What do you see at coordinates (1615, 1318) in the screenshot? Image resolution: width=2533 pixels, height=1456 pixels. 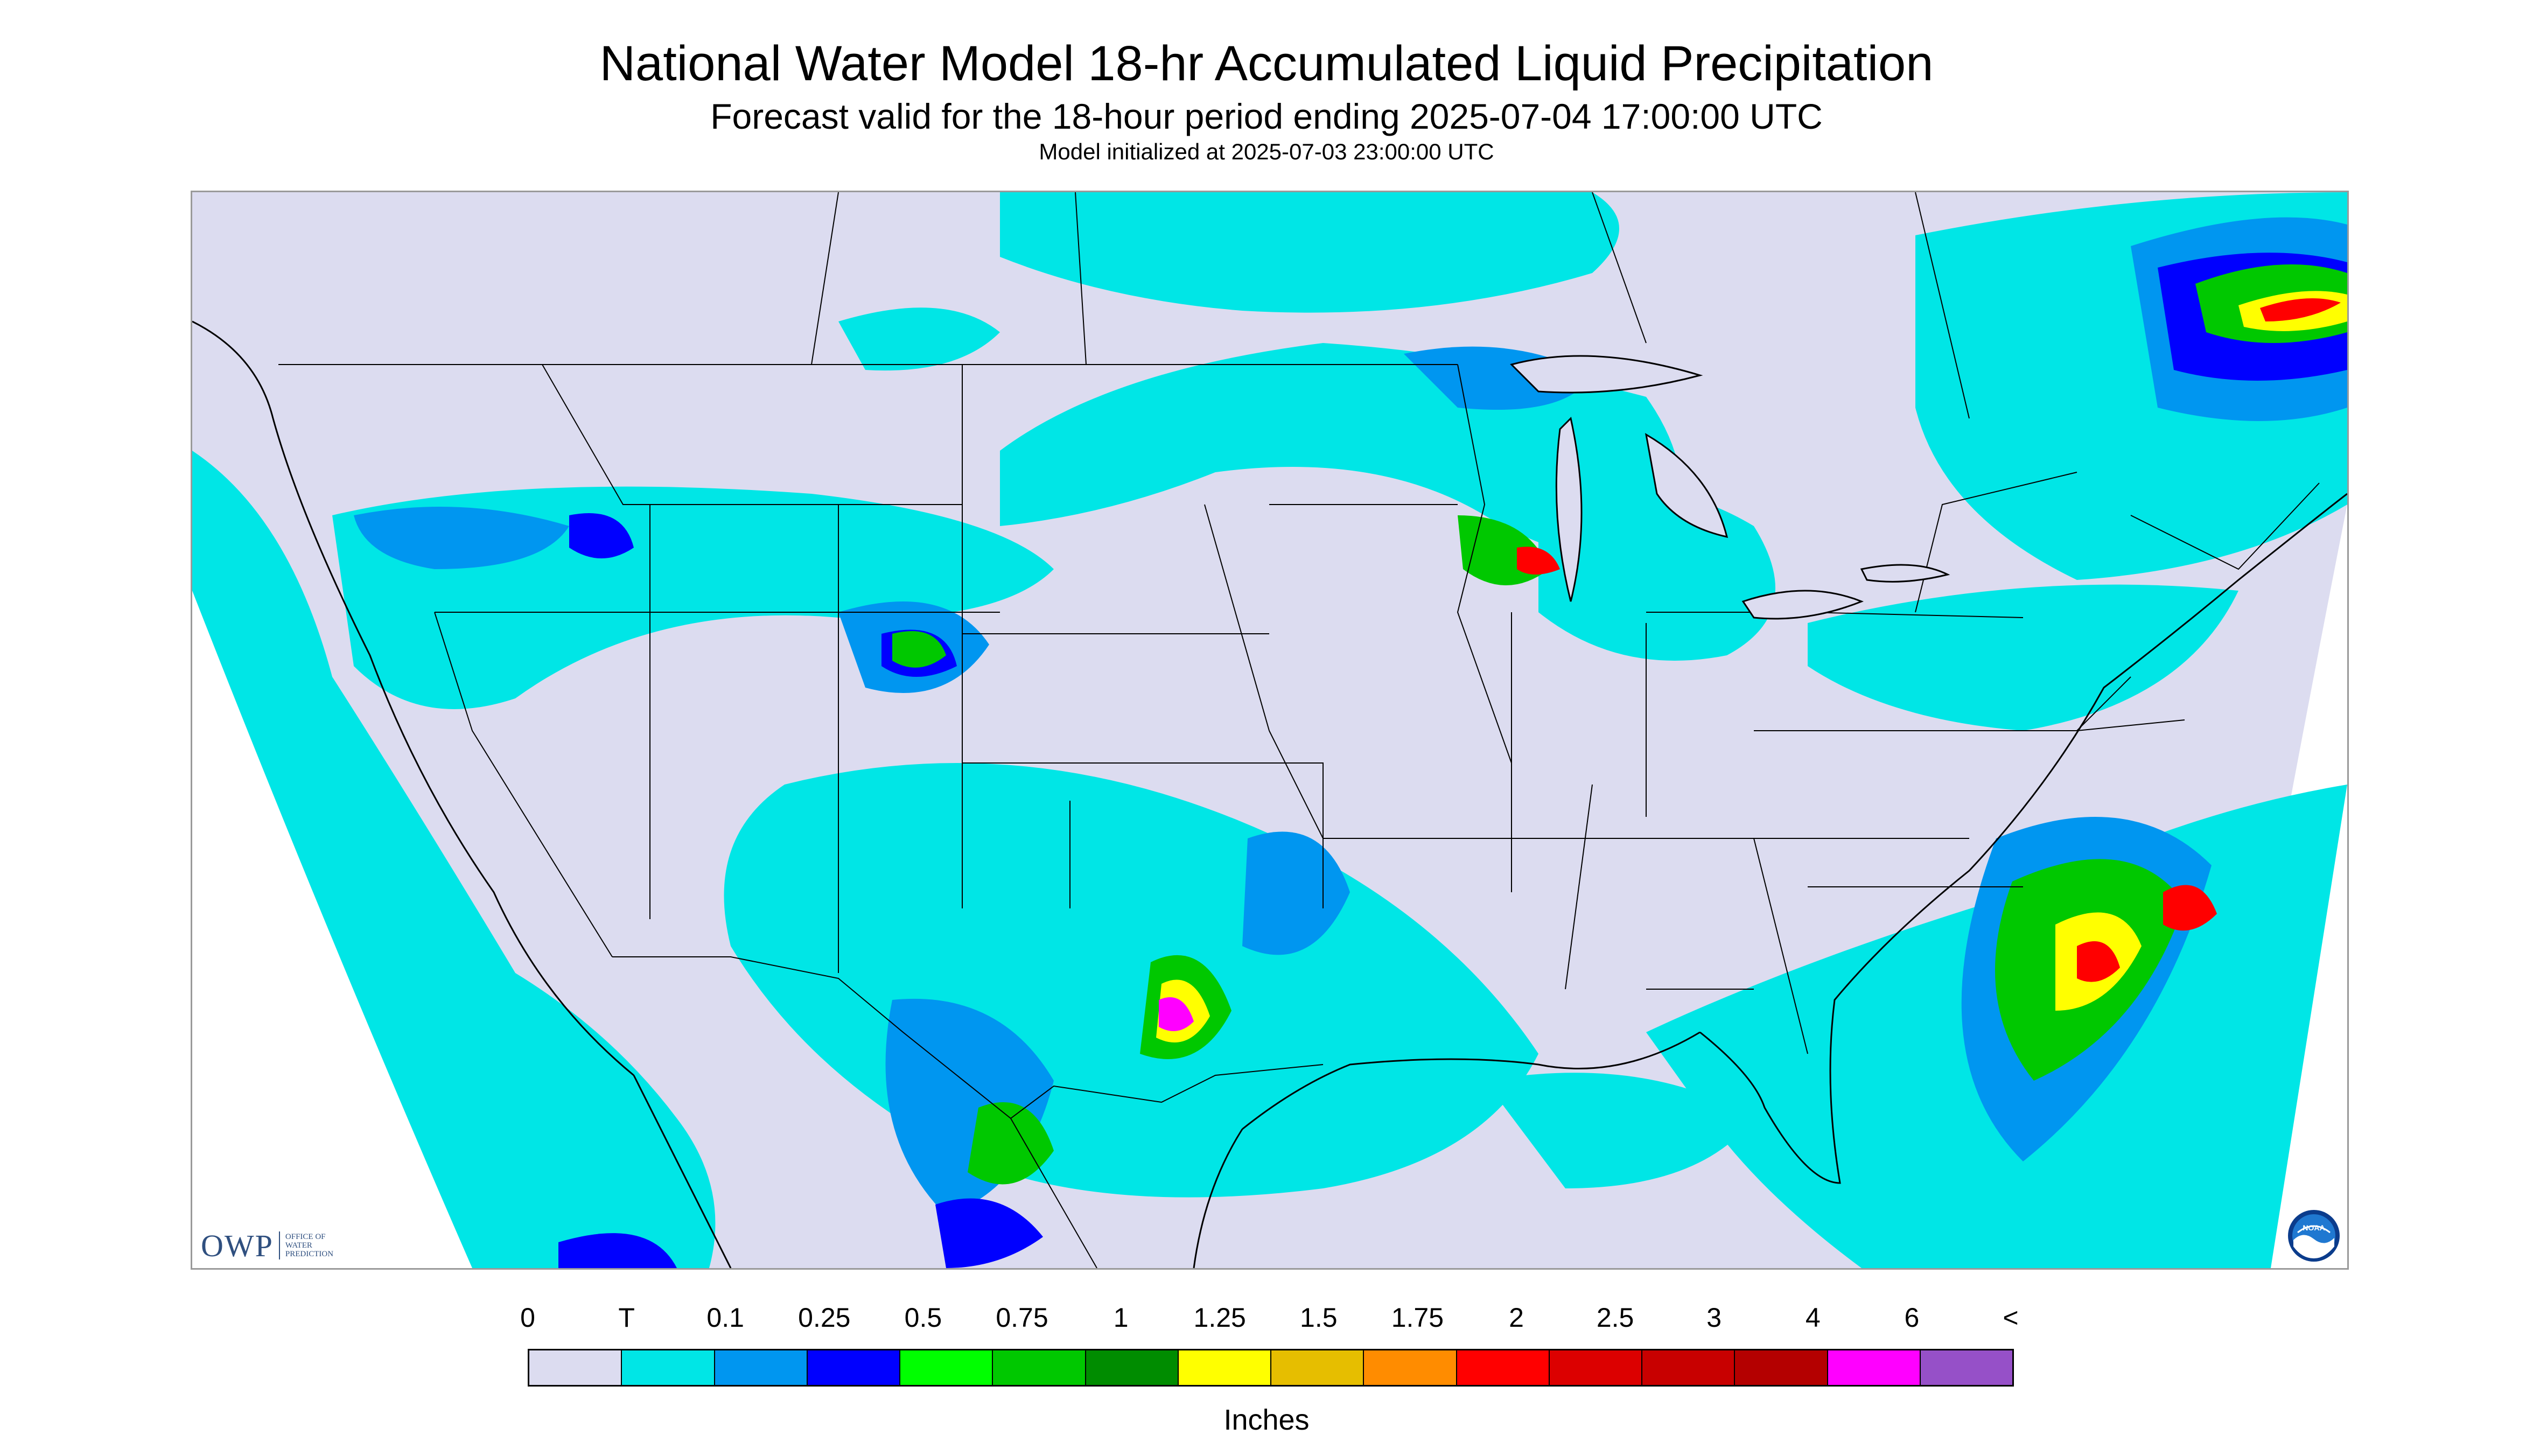 I see `legend-tick-label: 2.5` at bounding box center [1615, 1318].